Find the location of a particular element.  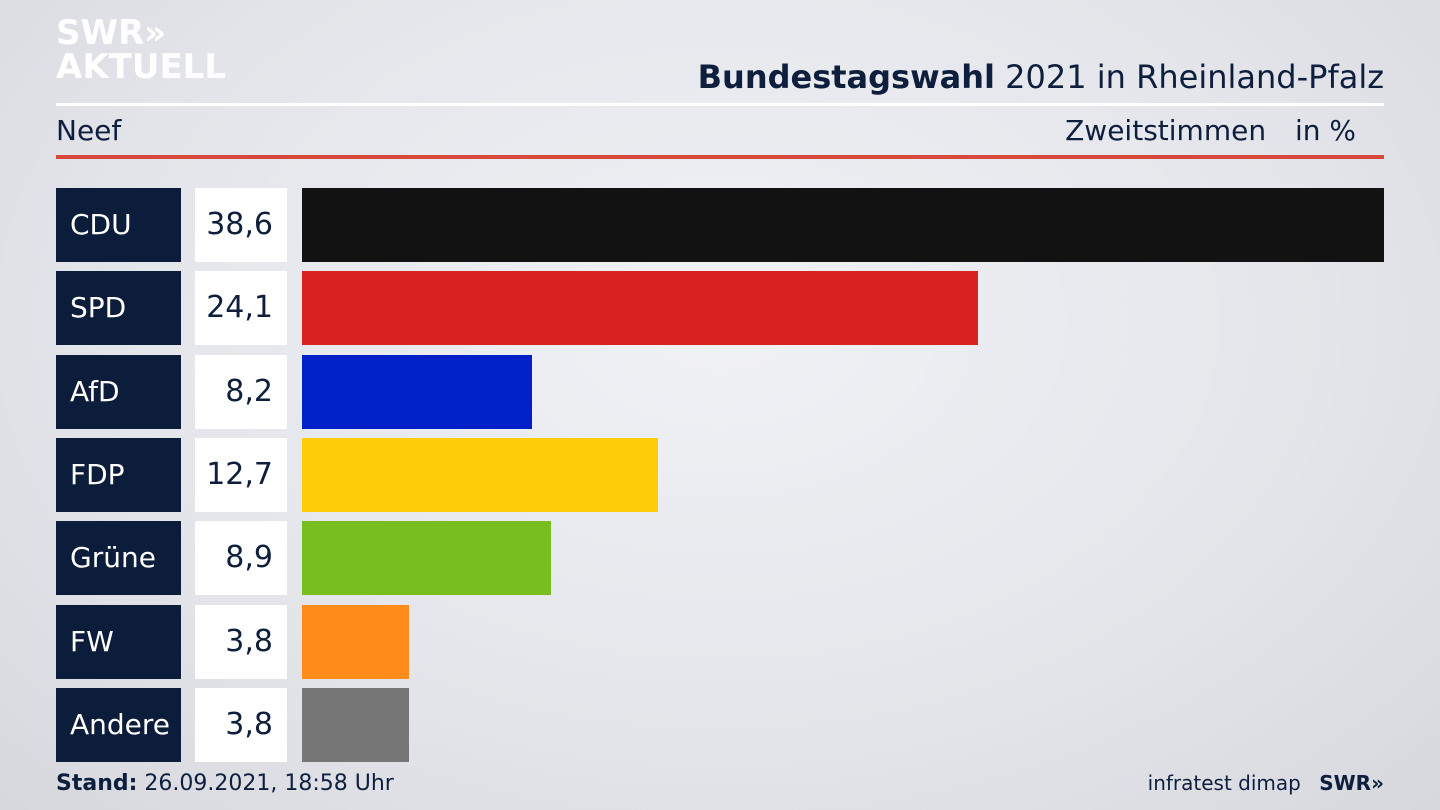

chart-title: Bundestagswahl 2021 in Rheinland-Pfalz is located at coordinates (1041, 77).